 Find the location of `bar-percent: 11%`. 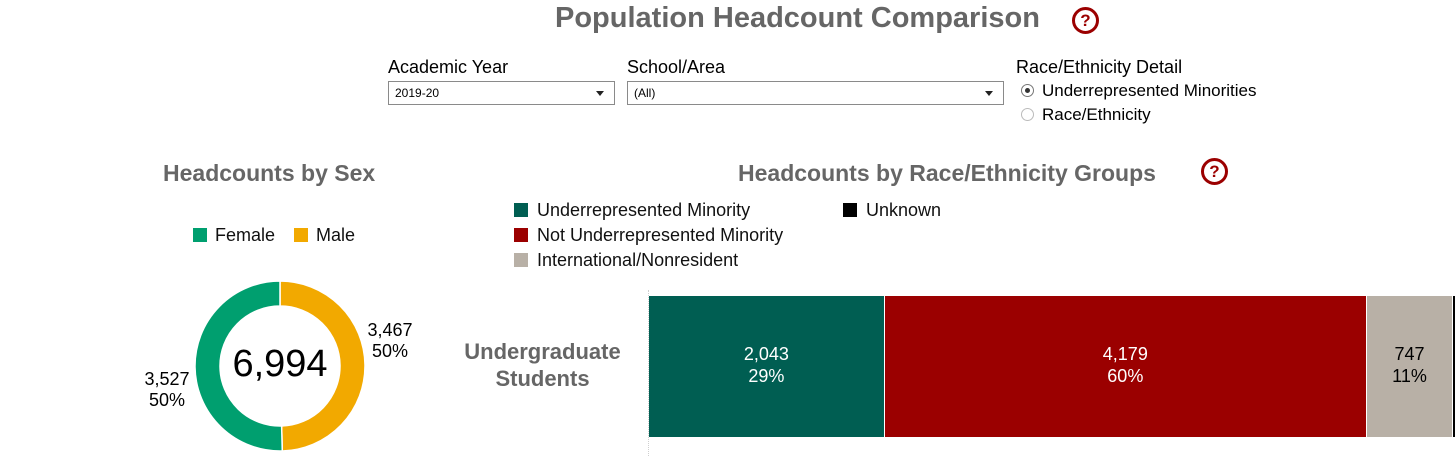

bar-percent: 11% is located at coordinates (1409, 375).